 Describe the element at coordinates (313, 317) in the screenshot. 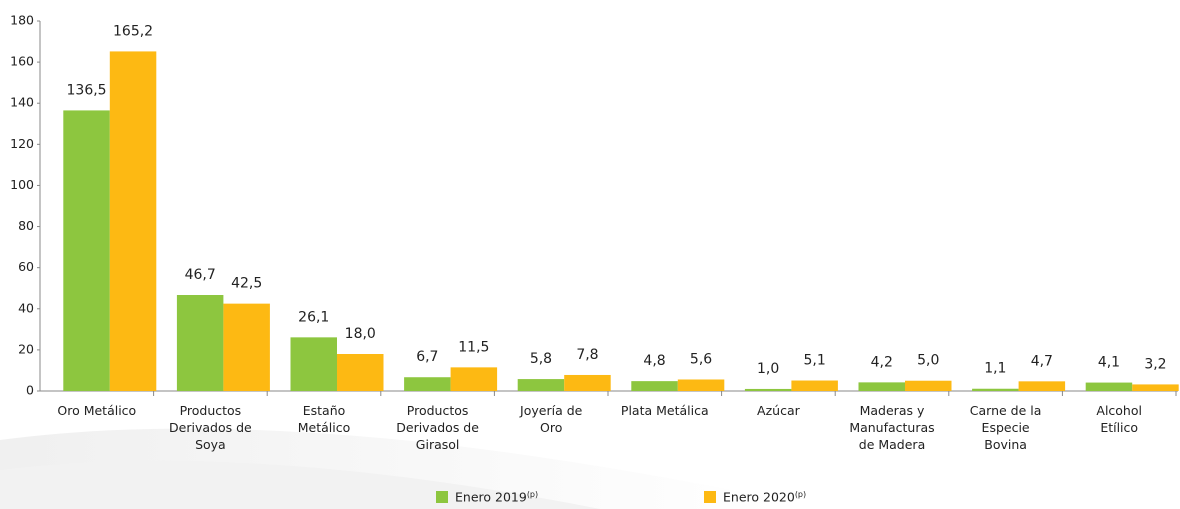

I see `value-label: 26,1` at that location.